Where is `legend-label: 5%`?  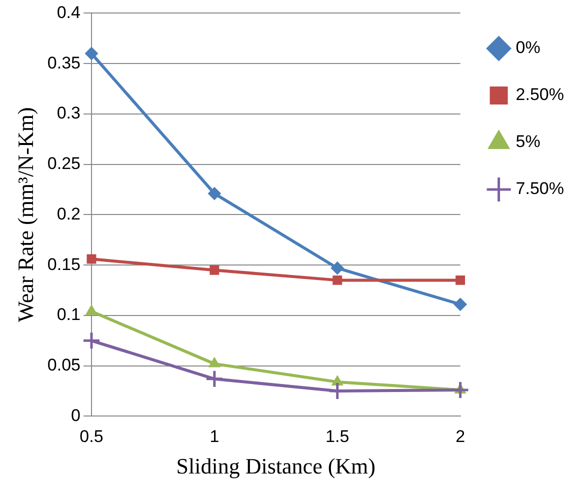
legend-label: 5% is located at coordinates (528, 142).